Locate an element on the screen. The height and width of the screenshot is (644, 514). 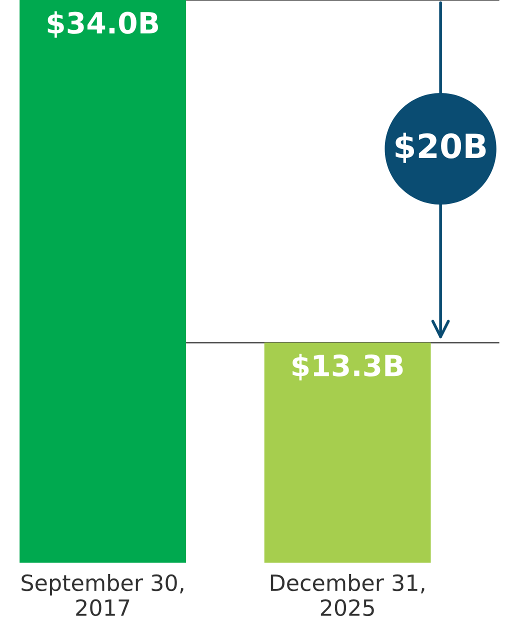
x-tick-label: September 30, 2017 is located at coordinates (103, 595).